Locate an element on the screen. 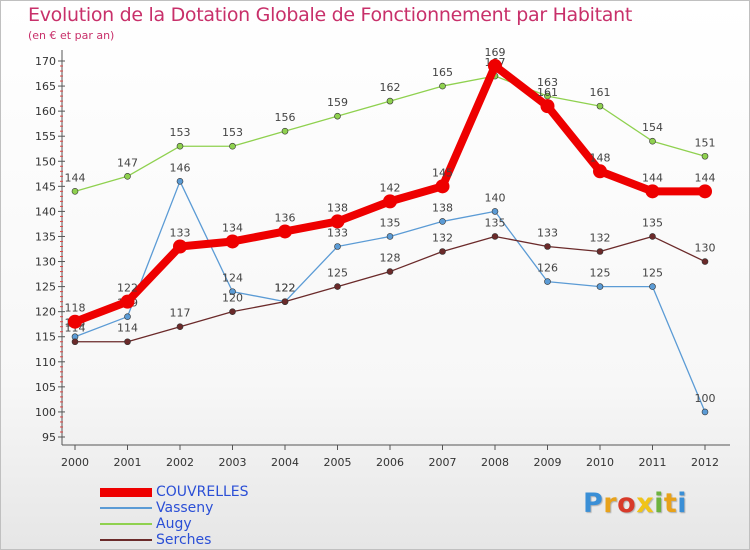  x-tick-label: 2007 is located at coordinates (443, 462).